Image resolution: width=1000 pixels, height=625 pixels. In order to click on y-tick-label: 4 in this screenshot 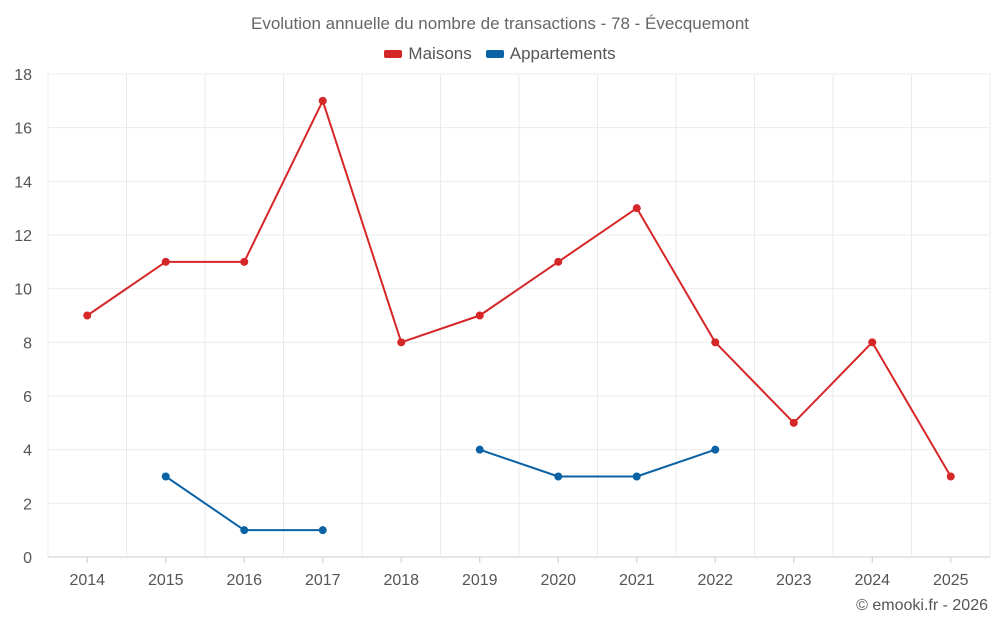, I will do `click(27, 451)`.